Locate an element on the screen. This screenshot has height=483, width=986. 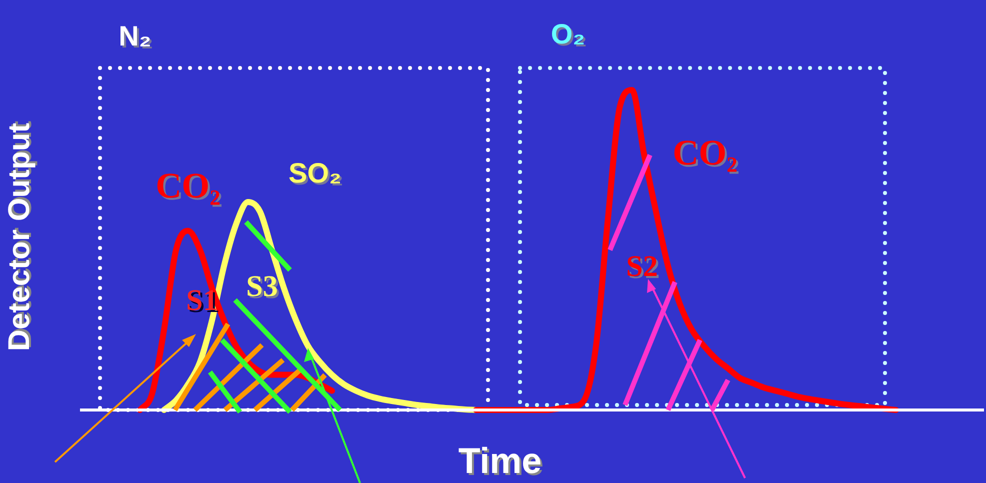
x-axis-title: Time is located at coordinates (500, 461).